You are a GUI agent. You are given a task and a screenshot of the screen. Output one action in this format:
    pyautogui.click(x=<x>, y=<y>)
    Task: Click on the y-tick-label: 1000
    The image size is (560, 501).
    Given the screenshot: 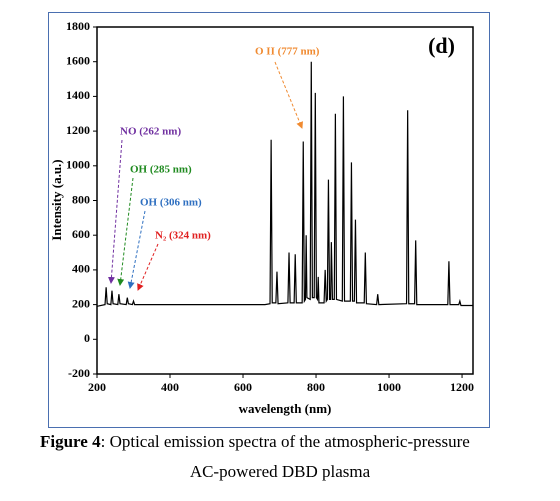 What is the action you would take?
    pyautogui.click(x=78, y=165)
    